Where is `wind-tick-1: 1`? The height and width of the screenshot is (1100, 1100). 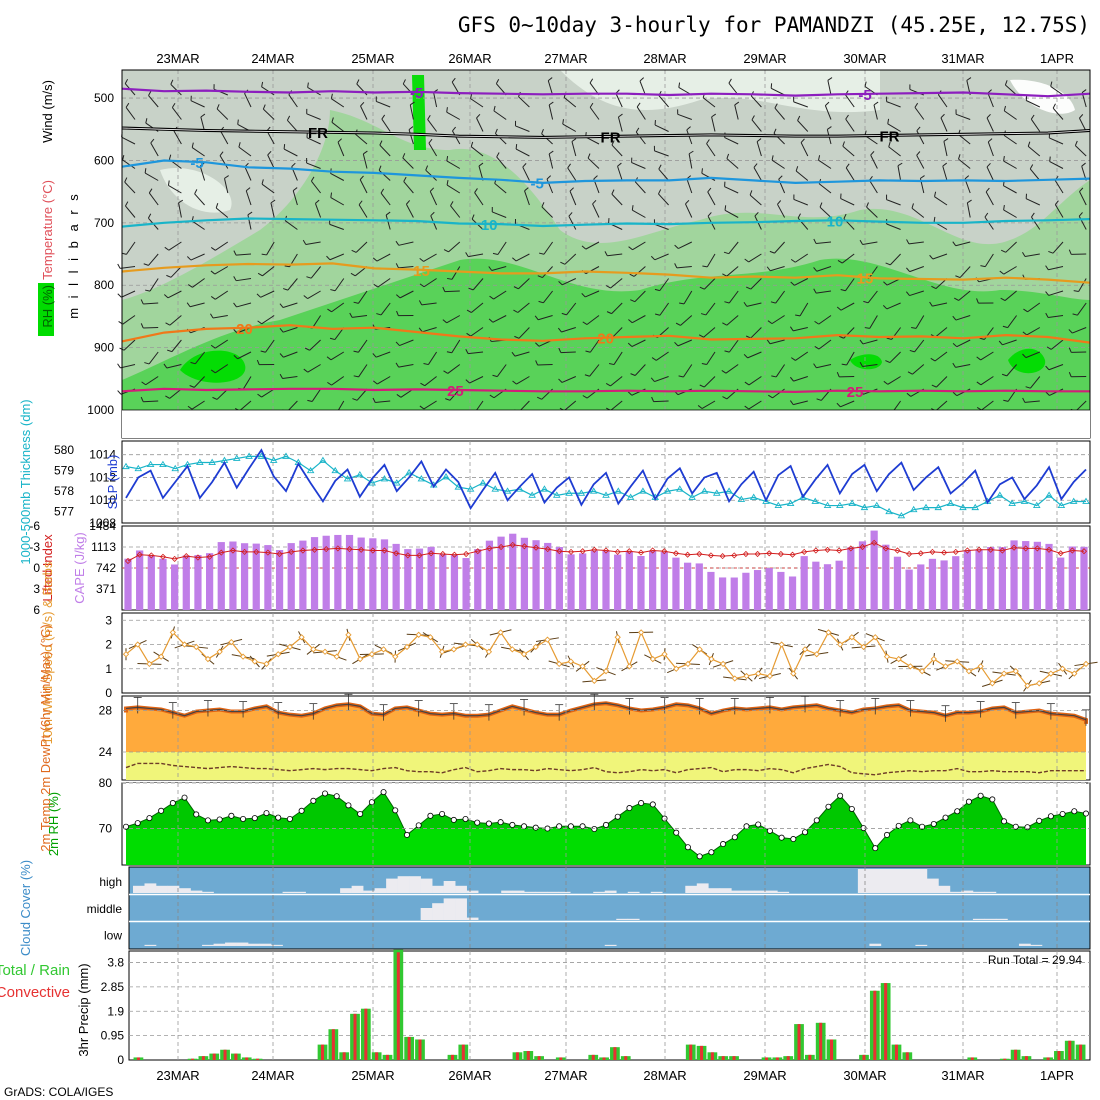 wind-tick-1: 1 is located at coordinates (108, 669).